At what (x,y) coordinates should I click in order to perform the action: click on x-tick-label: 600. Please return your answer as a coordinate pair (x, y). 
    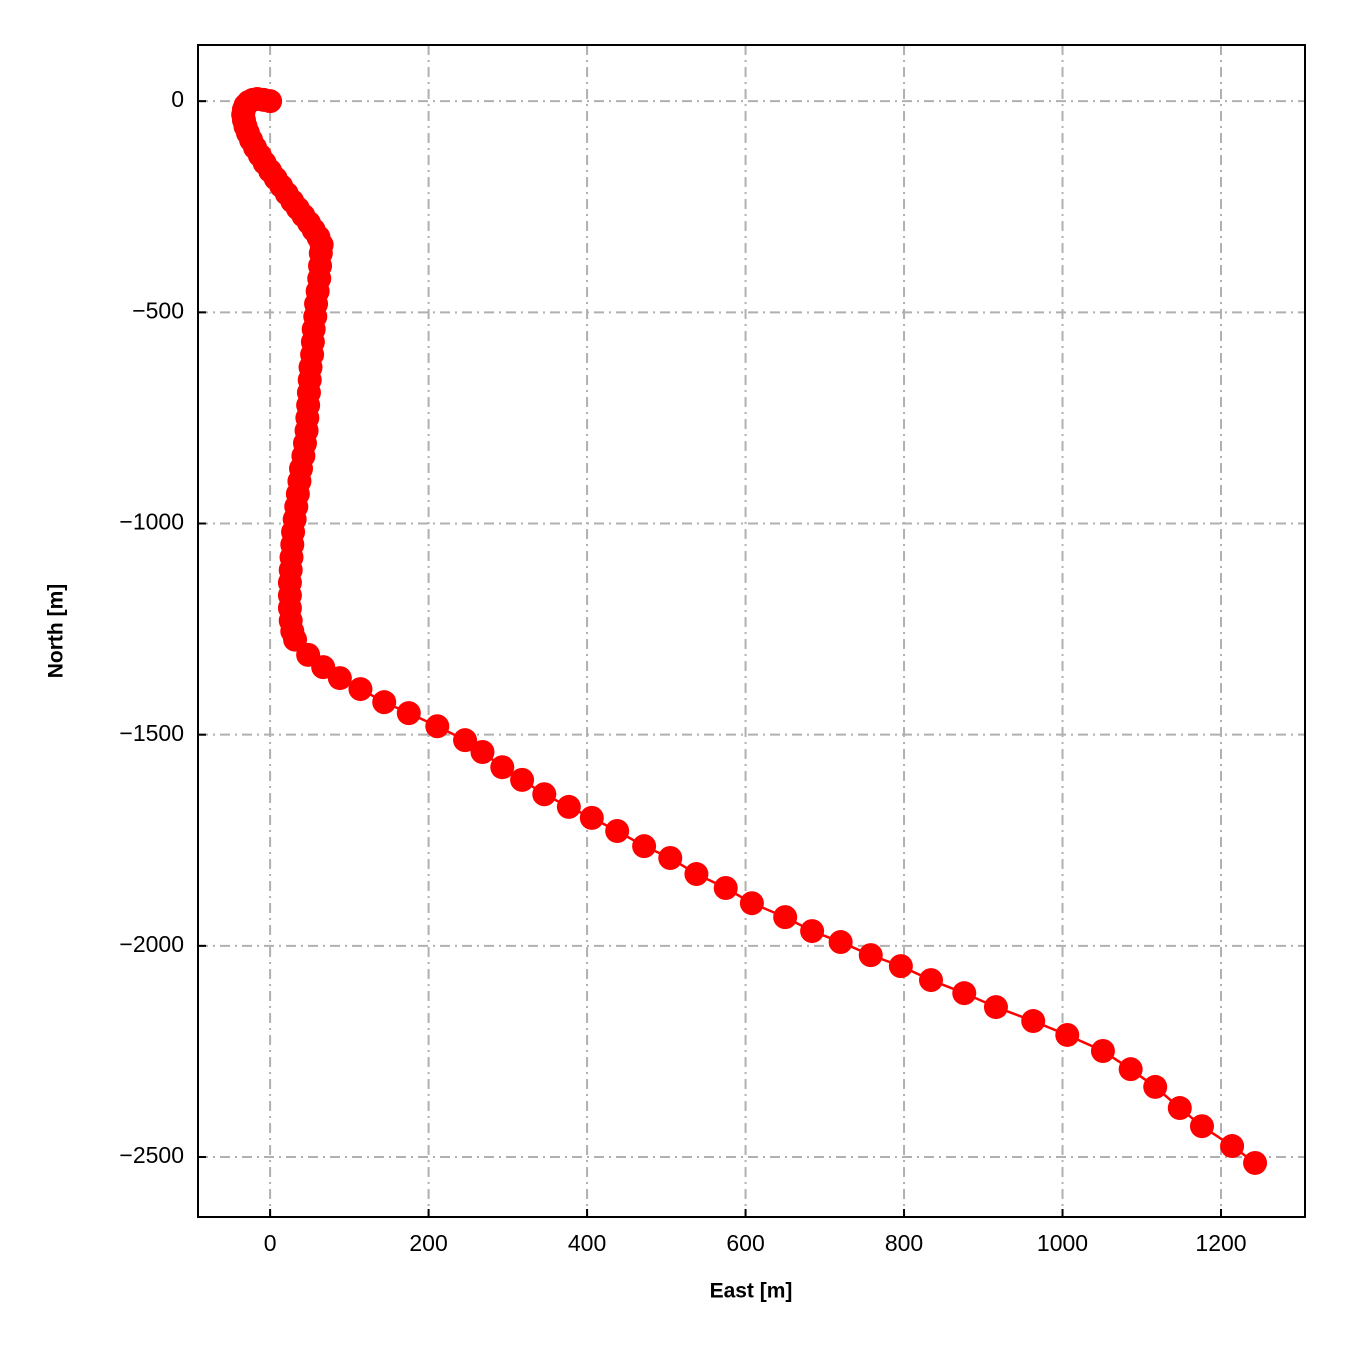
    Looking at the image, I should click on (745, 1243).